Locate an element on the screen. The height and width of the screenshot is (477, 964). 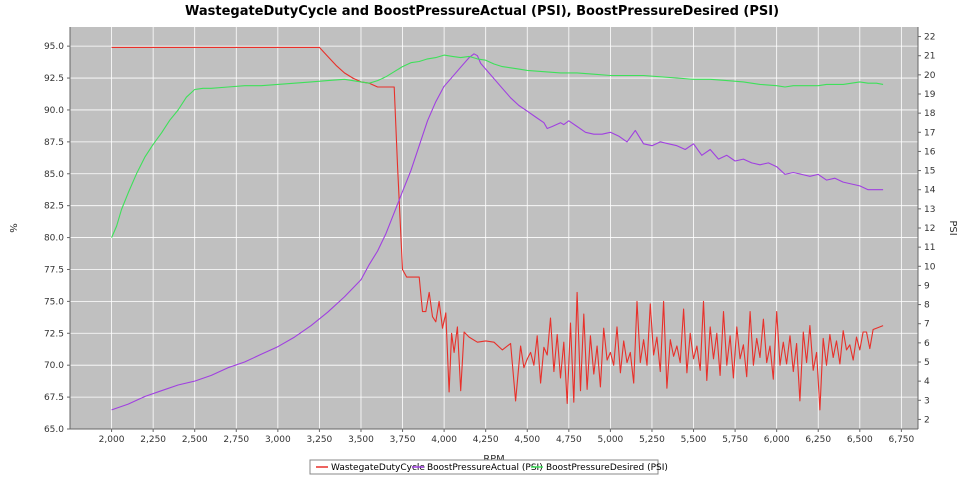
x-tick-label: 4,000 is located at coordinates (444, 440).